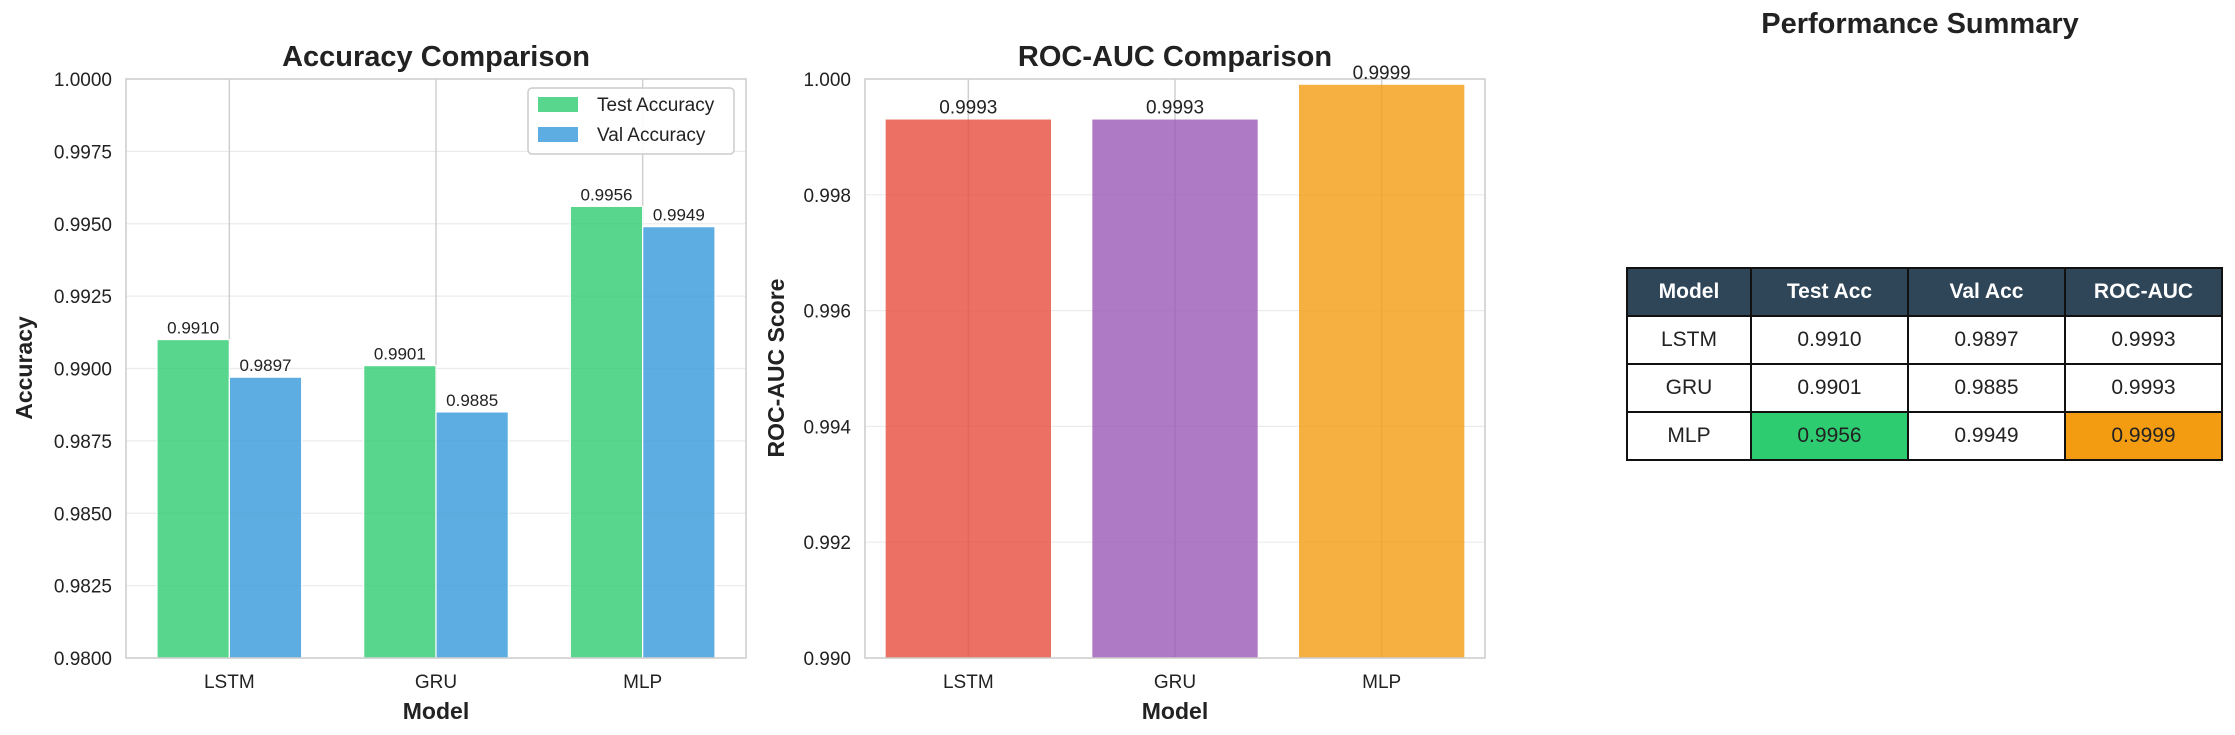  What do you see at coordinates (968, 388) in the screenshot?
I see `bar-lstm` at bounding box center [968, 388].